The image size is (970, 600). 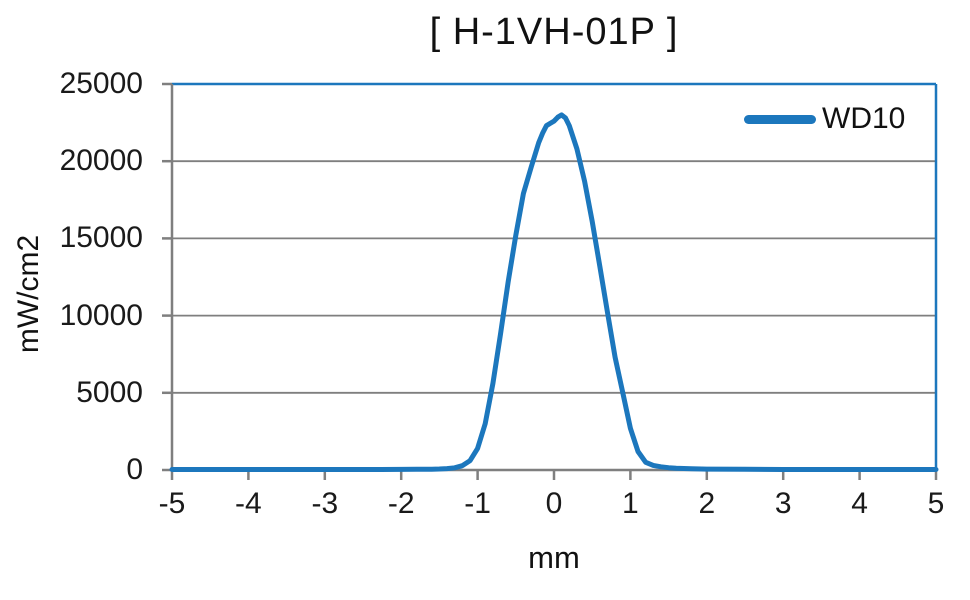 What do you see at coordinates (325, 503) in the screenshot?
I see `x-tick-label: -3` at bounding box center [325, 503].